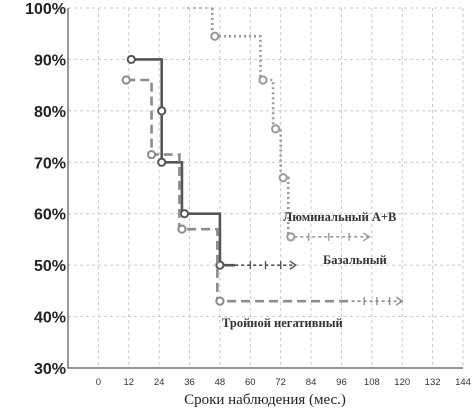 The height and width of the screenshot is (412, 473). Describe the element at coordinates (311, 382) in the screenshot. I see `x-tick-label: 84` at that location.